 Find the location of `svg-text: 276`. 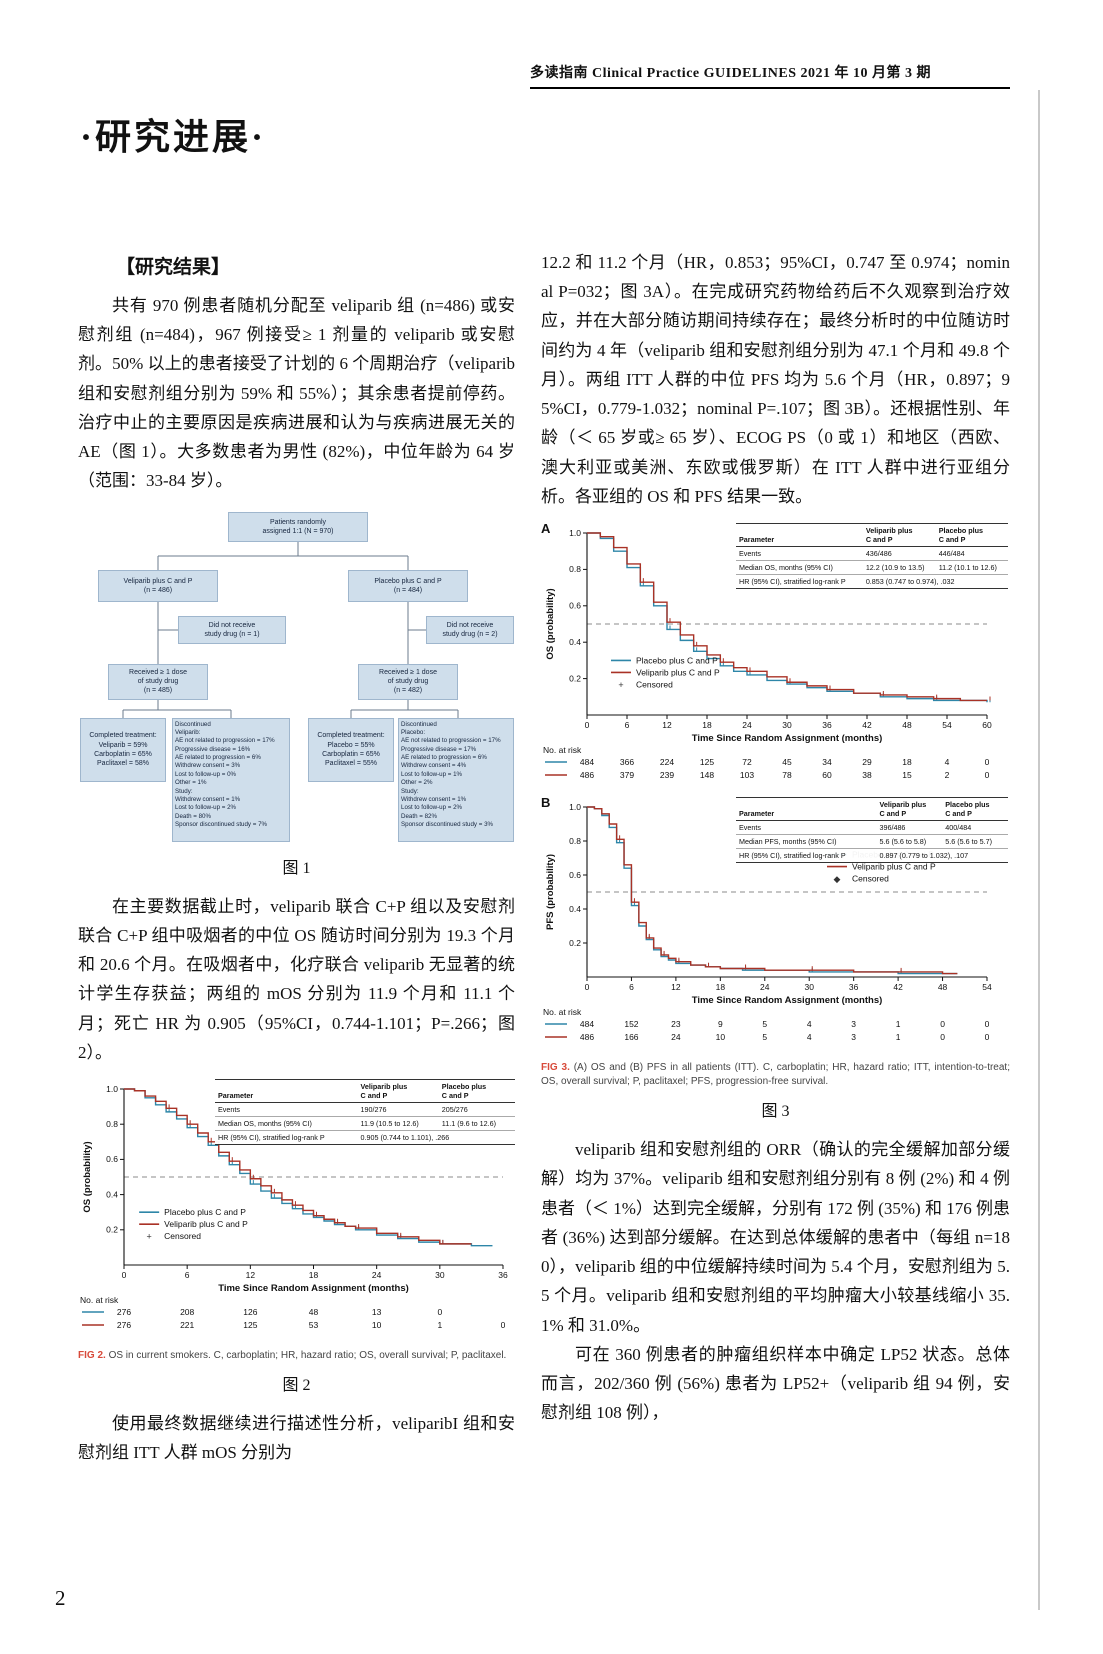

svg-text: 276 is located at coordinates (124, 1312).